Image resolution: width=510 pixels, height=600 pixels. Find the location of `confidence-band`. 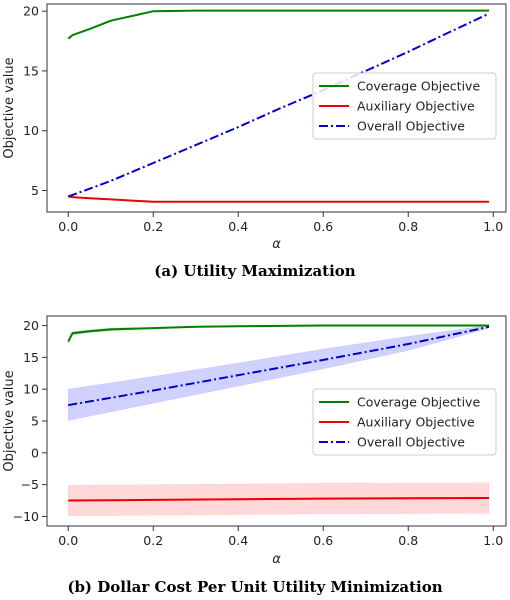

confidence-band is located at coordinates (279, 373).